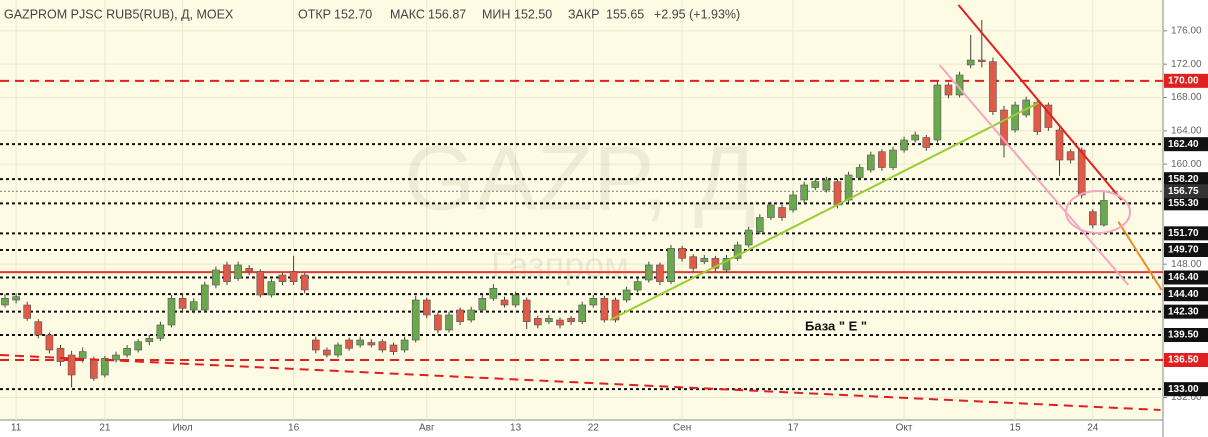 The width and height of the screenshot is (1208, 437). Describe the element at coordinates (1186, 130) in the screenshot. I see `y-tick-label: 164.00` at that location.